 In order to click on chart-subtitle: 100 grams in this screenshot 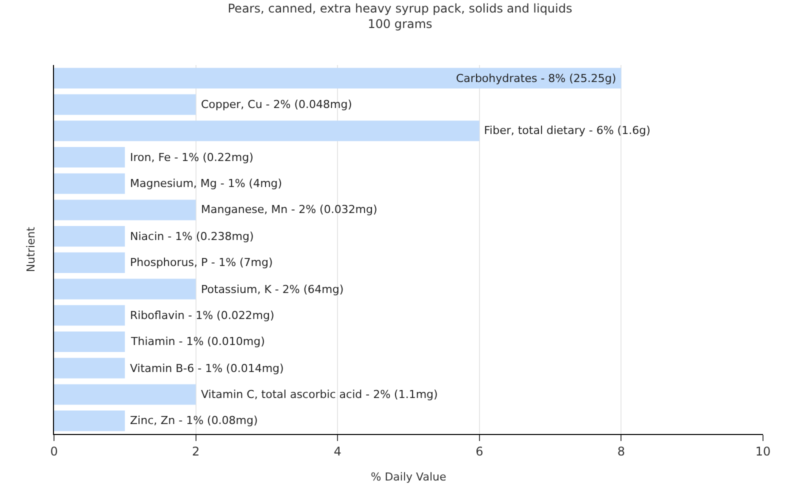, I will do `click(400, 24)`.